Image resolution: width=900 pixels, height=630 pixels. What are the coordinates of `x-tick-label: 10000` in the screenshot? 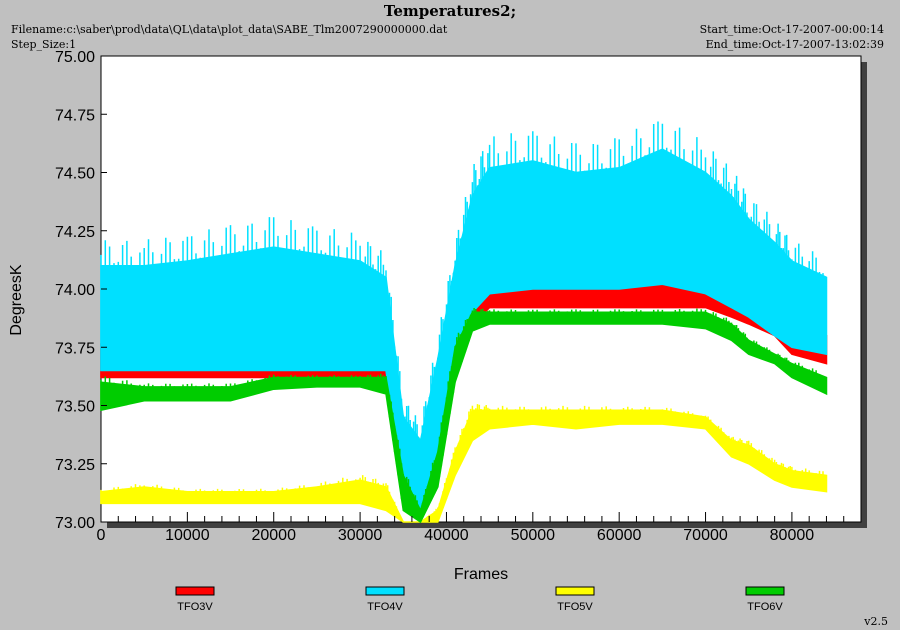 It's located at (187, 535).